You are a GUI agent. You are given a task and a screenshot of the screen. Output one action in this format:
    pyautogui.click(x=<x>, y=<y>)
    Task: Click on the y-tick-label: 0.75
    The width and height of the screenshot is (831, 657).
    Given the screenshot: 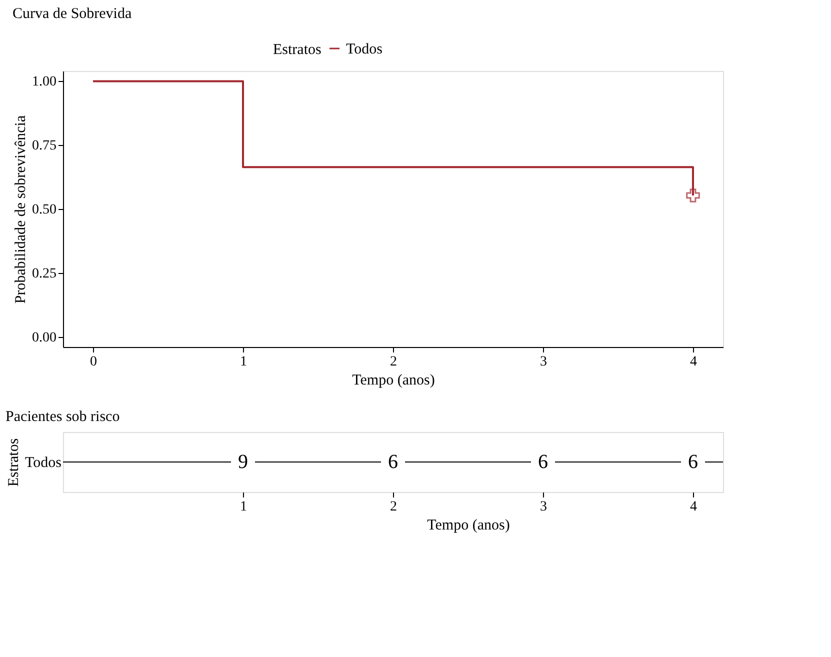 What is the action you would take?
    pyautogui.click(x=44, y=146)
    